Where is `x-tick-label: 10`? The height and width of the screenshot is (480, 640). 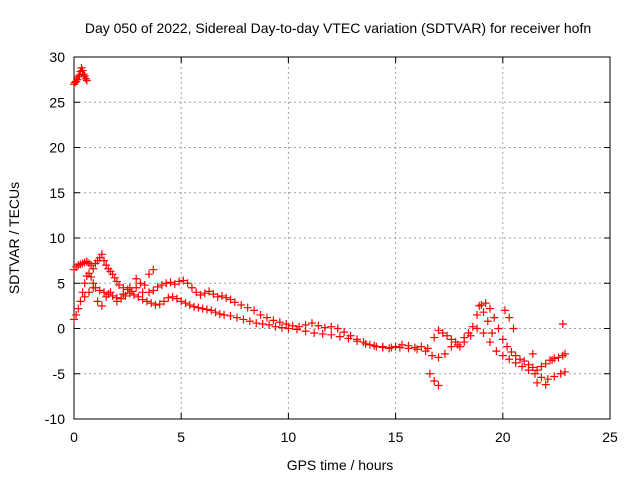
x-tick-label: 10 is located at coordinates (289, 437).